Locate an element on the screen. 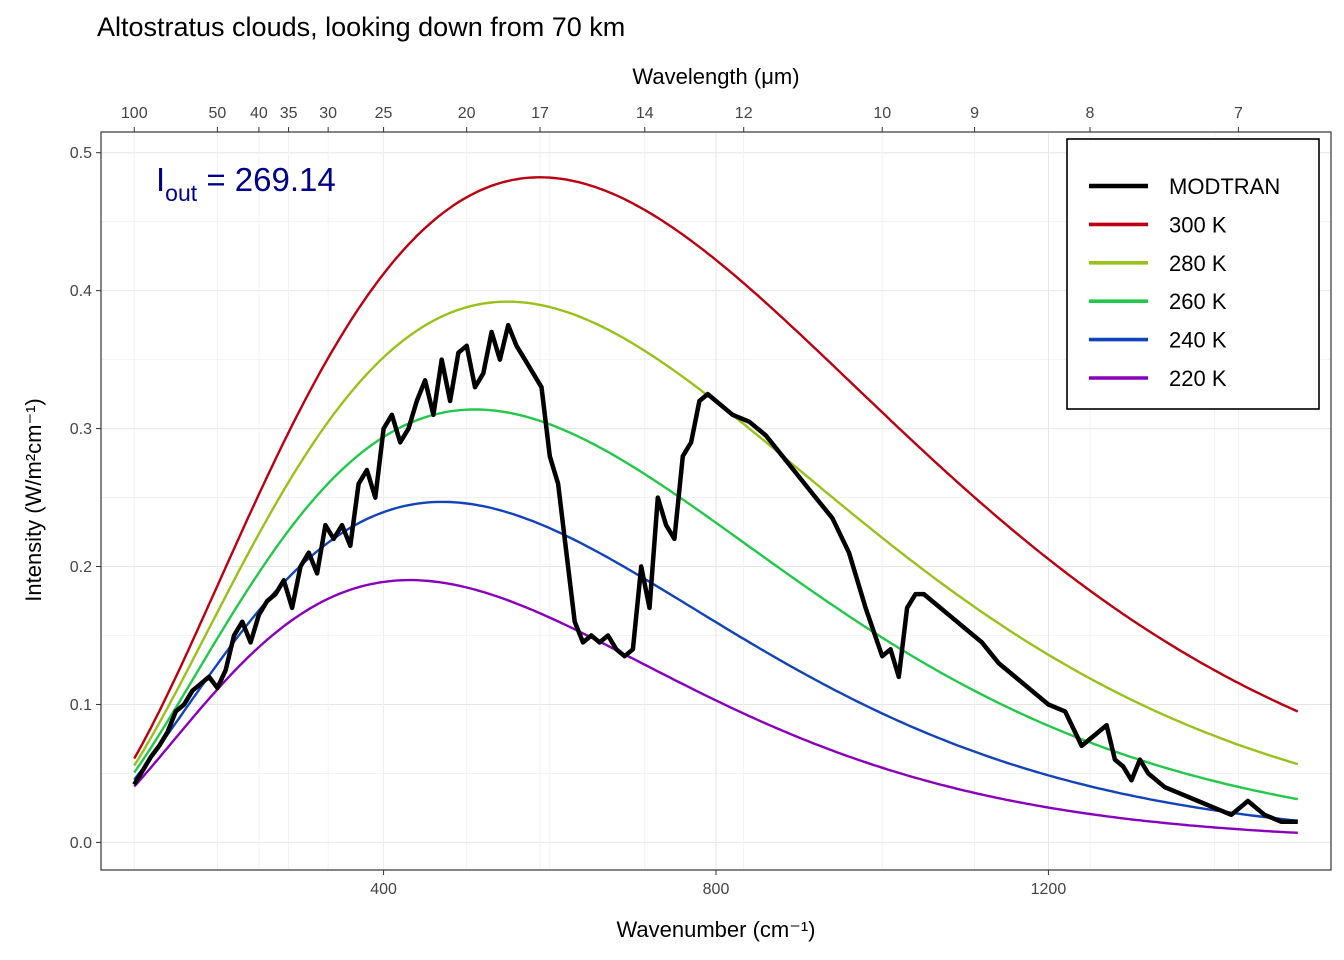 This screenshot has height=960, width=1344. y-tick-label: 0.4 is located at coordinates (81, 291).